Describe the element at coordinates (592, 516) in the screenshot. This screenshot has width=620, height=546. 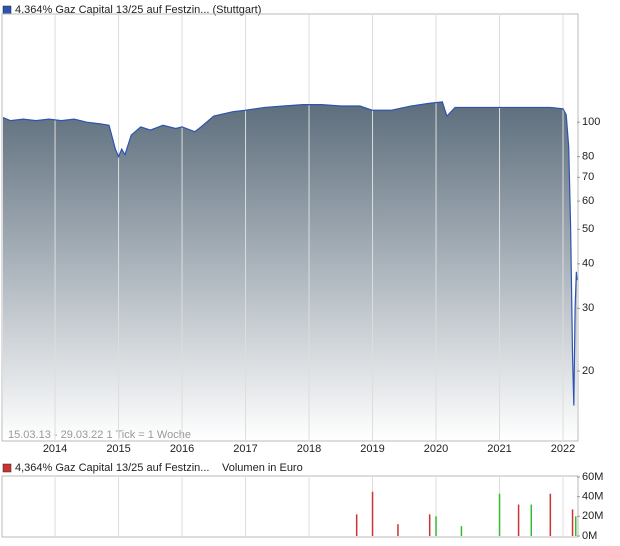
I see `y-tick-label: 20M` at that location.